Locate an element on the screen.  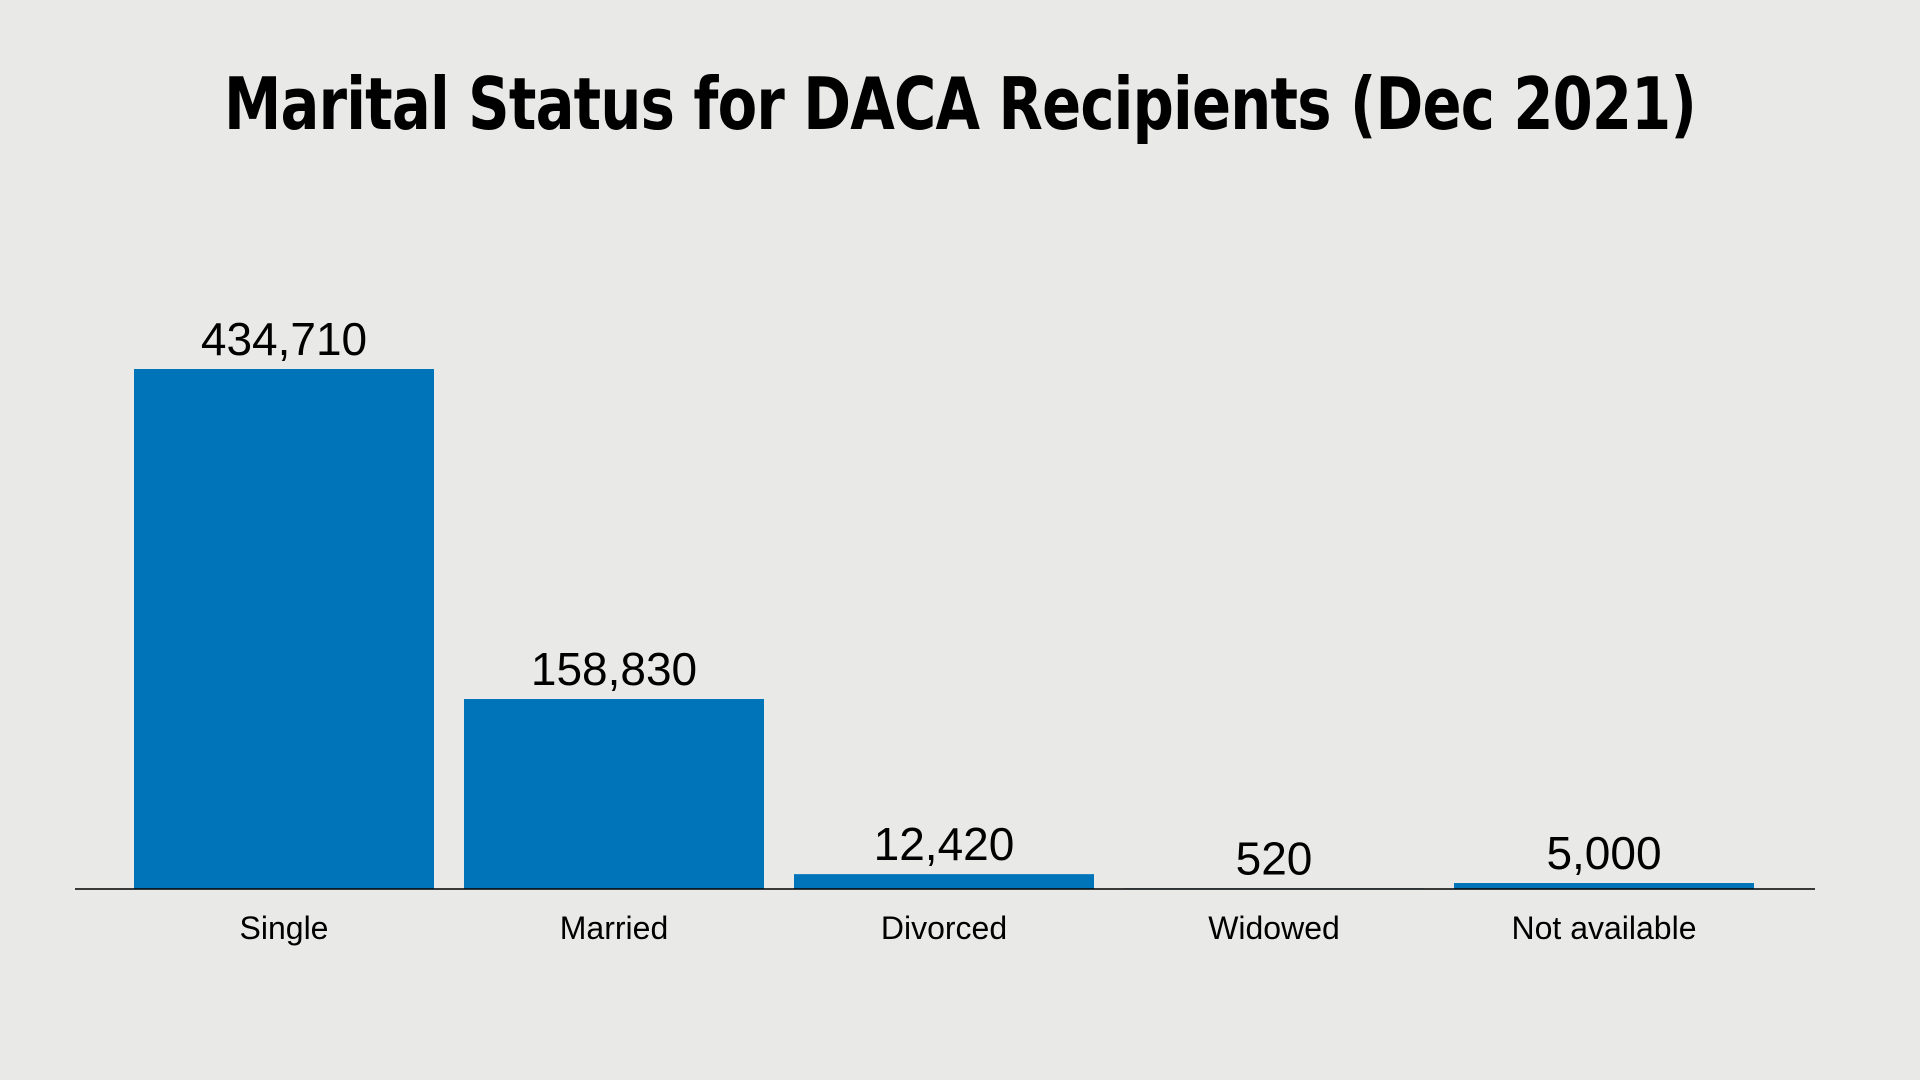
bar-divorced is located at coordinates (944, 881).